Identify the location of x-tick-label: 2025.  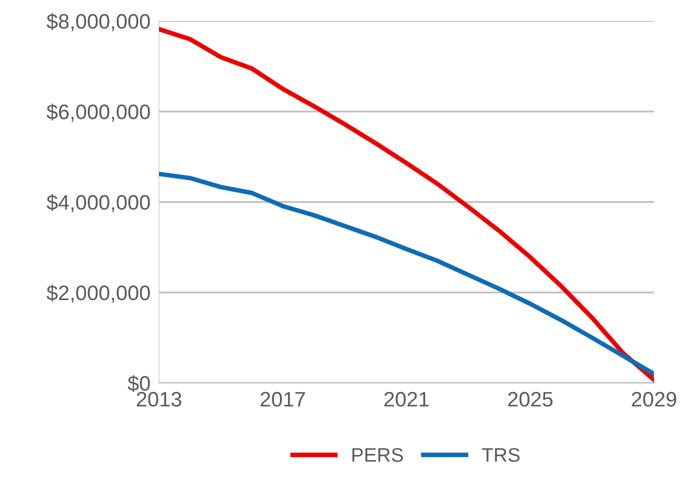
(530, 399).